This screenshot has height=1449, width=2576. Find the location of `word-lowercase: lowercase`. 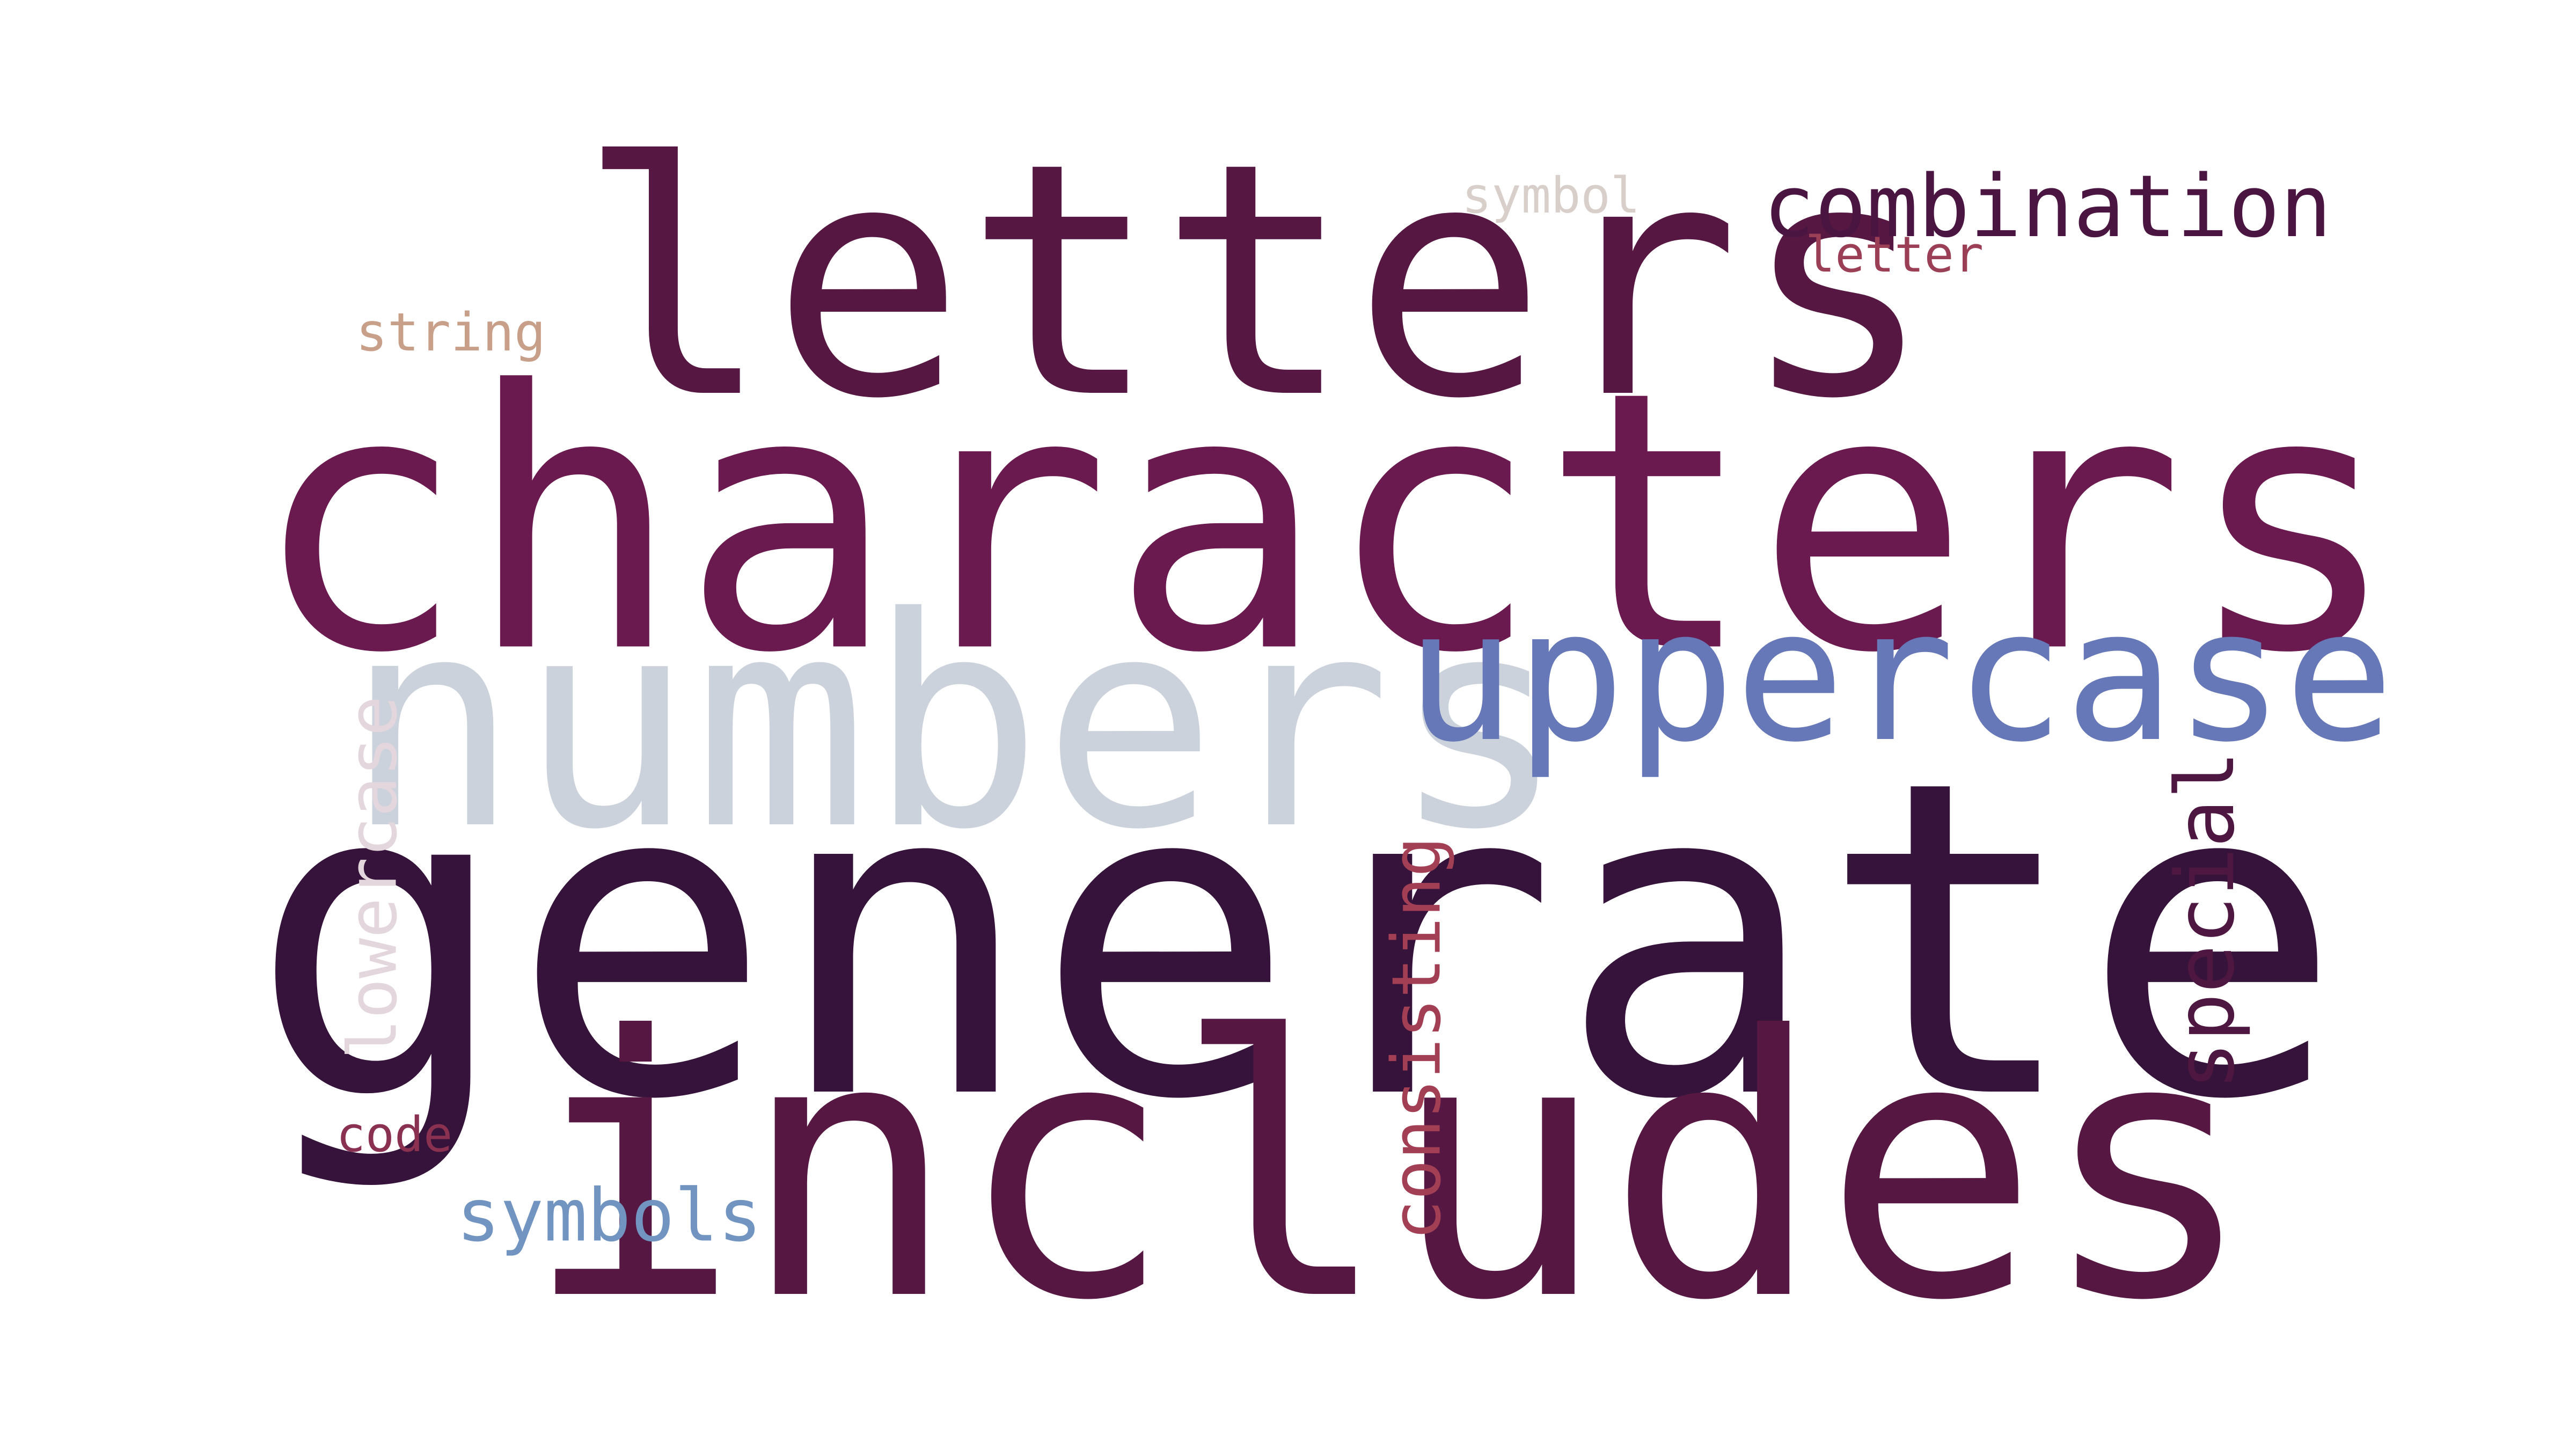

word-lowercase: lowercase is located at coordinates (373, 877).